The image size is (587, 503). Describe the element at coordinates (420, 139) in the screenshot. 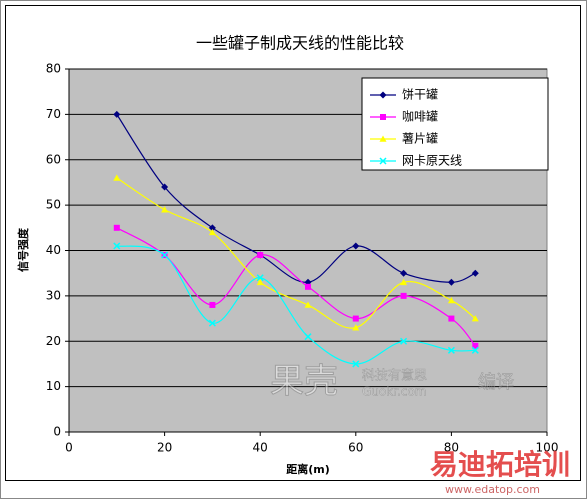

I see `legend-label: 薯片罐` at that location.